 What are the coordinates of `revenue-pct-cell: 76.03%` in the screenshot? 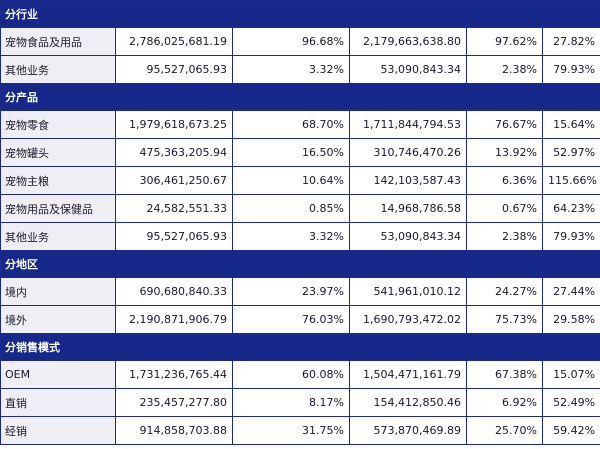 It's located at (291, 319).